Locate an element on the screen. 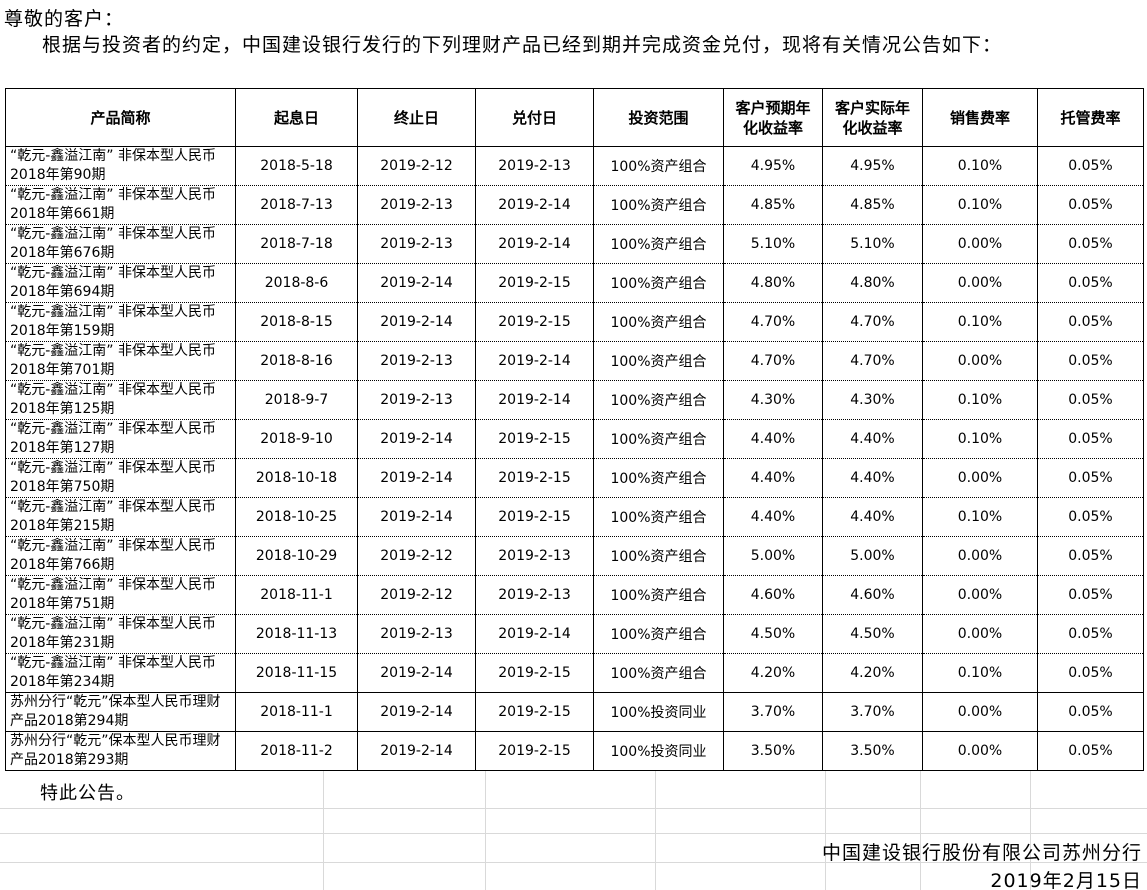  cell-expected: 3.70% is located at coordinates (773, 712).